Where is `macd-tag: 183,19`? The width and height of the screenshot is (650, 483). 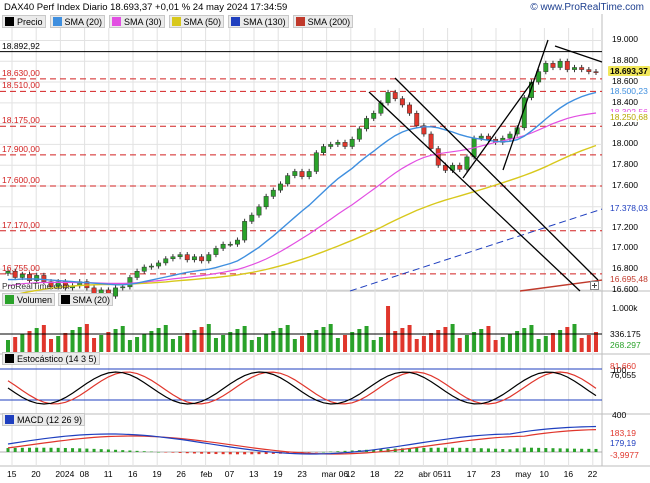
macd-tag: 183,19 is located at coordinates (623, 433).